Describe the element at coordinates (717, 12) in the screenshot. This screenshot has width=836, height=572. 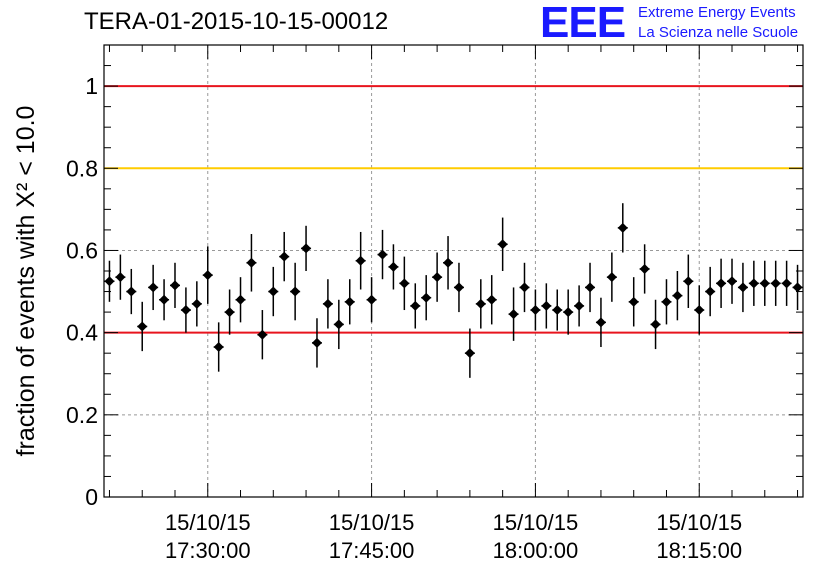
I see `logo-line-1: Extreme Energy Events` at that location.